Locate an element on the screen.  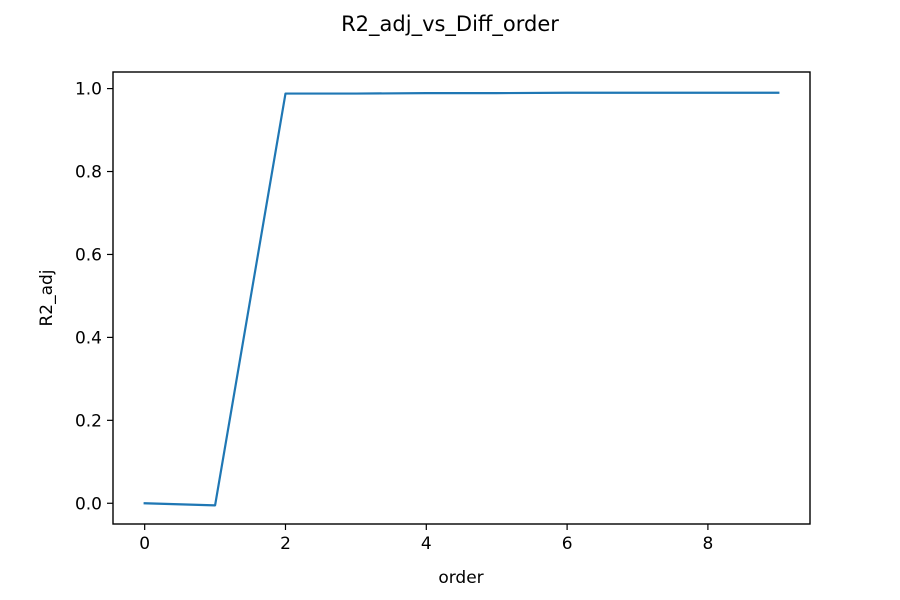
chart-title: R2_adj_vs_Diff_order is located at coordinates (450, 24).